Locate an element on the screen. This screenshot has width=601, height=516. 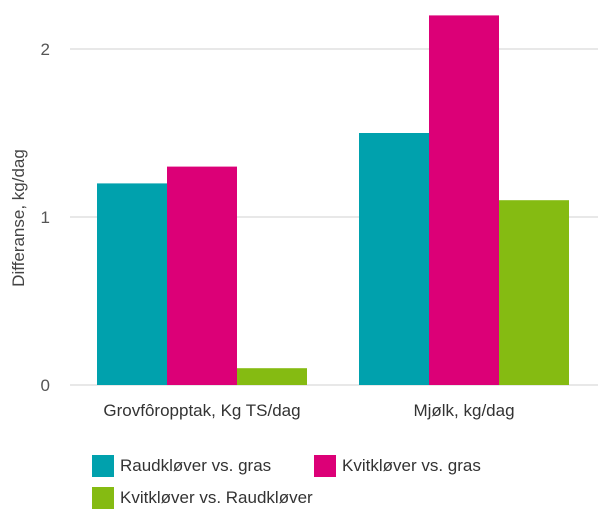
legend-label: Raudkløver vs. gras is located at coordinates (196, 465).